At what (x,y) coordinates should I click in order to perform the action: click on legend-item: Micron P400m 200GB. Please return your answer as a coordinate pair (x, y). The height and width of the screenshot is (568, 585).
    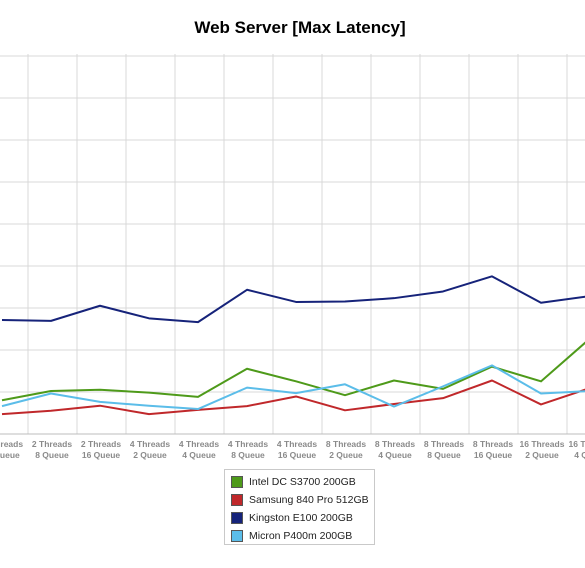
    Looking at the image, I should click on (302, 536).